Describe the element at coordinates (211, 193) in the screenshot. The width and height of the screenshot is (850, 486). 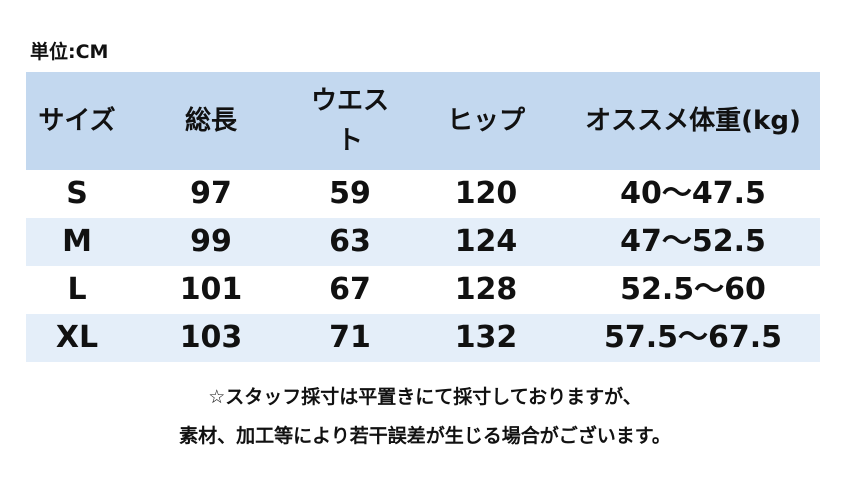
I see `cell-length: 97` at that location.